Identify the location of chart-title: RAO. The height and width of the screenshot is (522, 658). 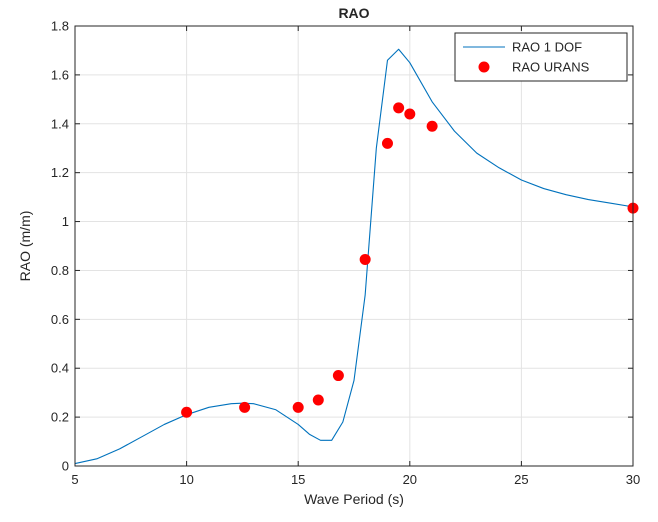
(353, 13).